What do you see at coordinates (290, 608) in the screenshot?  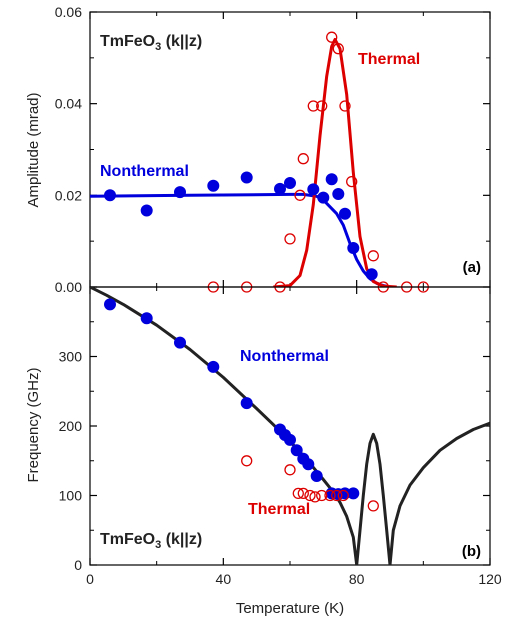 I see `x-axis-label: Temperature (K)` at bounding box center [290, 608].